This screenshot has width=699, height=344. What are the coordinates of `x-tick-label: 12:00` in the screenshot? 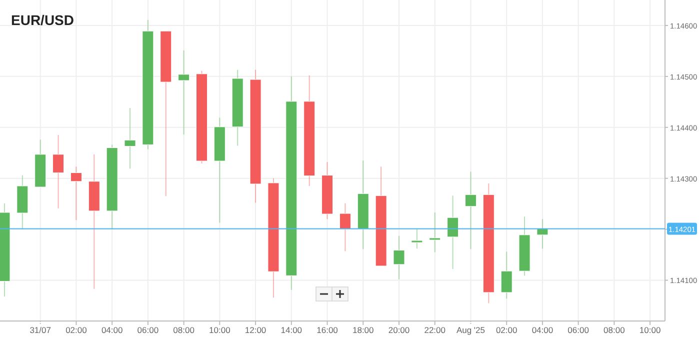 It's located at (255, 330).